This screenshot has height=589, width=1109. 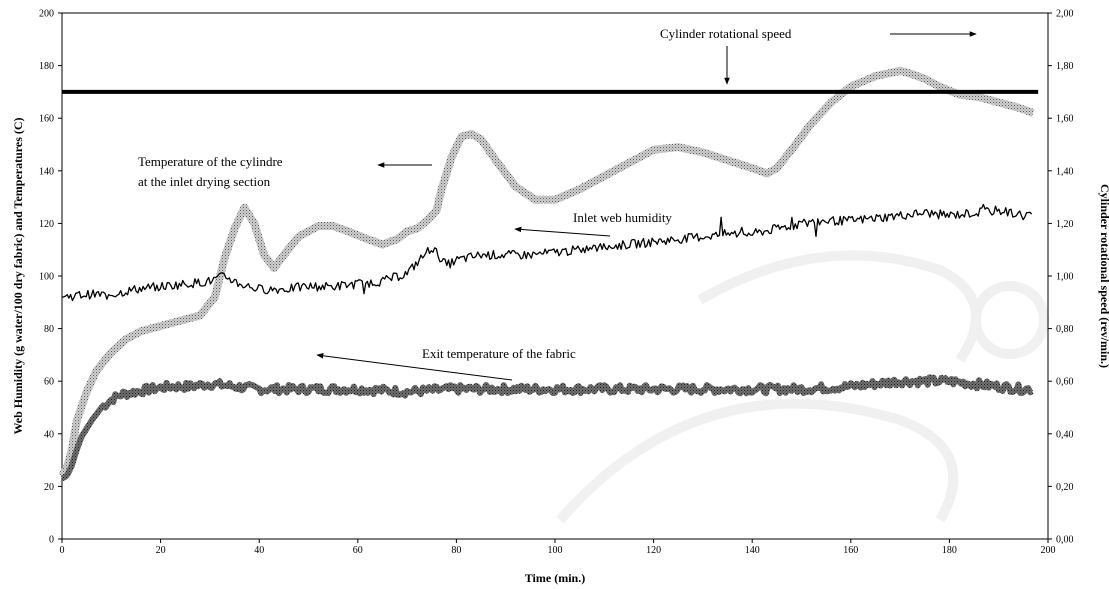 What do you see at coordinates (414, 367) in the screenshot?
I see `arrow-exit-temp` at bounding box center [414, 367].